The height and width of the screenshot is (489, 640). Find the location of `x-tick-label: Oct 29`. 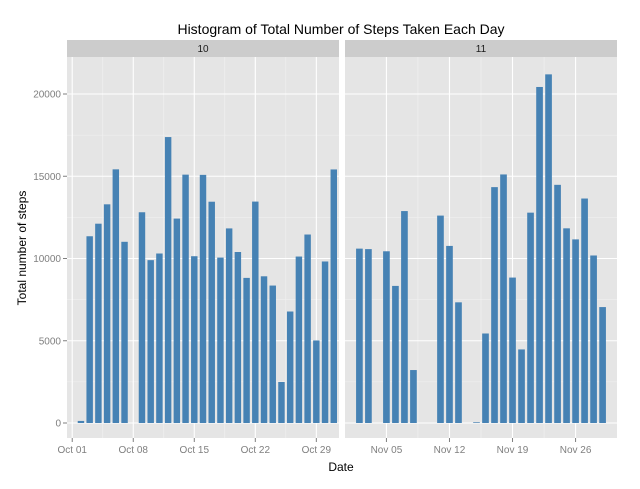

x-tick-label: Oct 29 is located at coordinates (317, 450).